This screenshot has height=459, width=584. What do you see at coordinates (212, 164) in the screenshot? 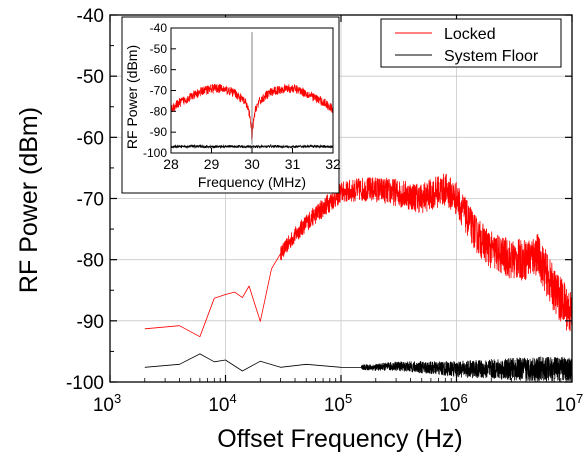
I see `inset-x-tick-label: 29` at bounding box center [212, 164].